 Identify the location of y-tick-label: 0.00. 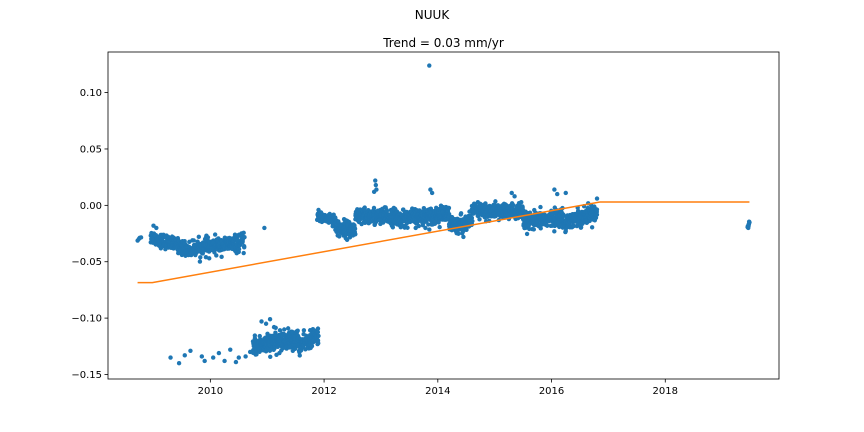
(91, 206).